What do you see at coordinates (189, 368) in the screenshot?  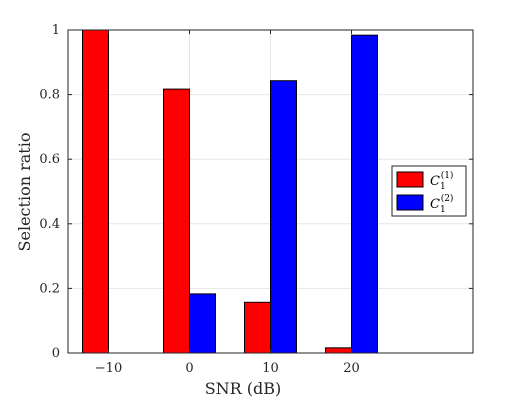 I see `x-tick-label: 0` at bounding box center [189, 368].